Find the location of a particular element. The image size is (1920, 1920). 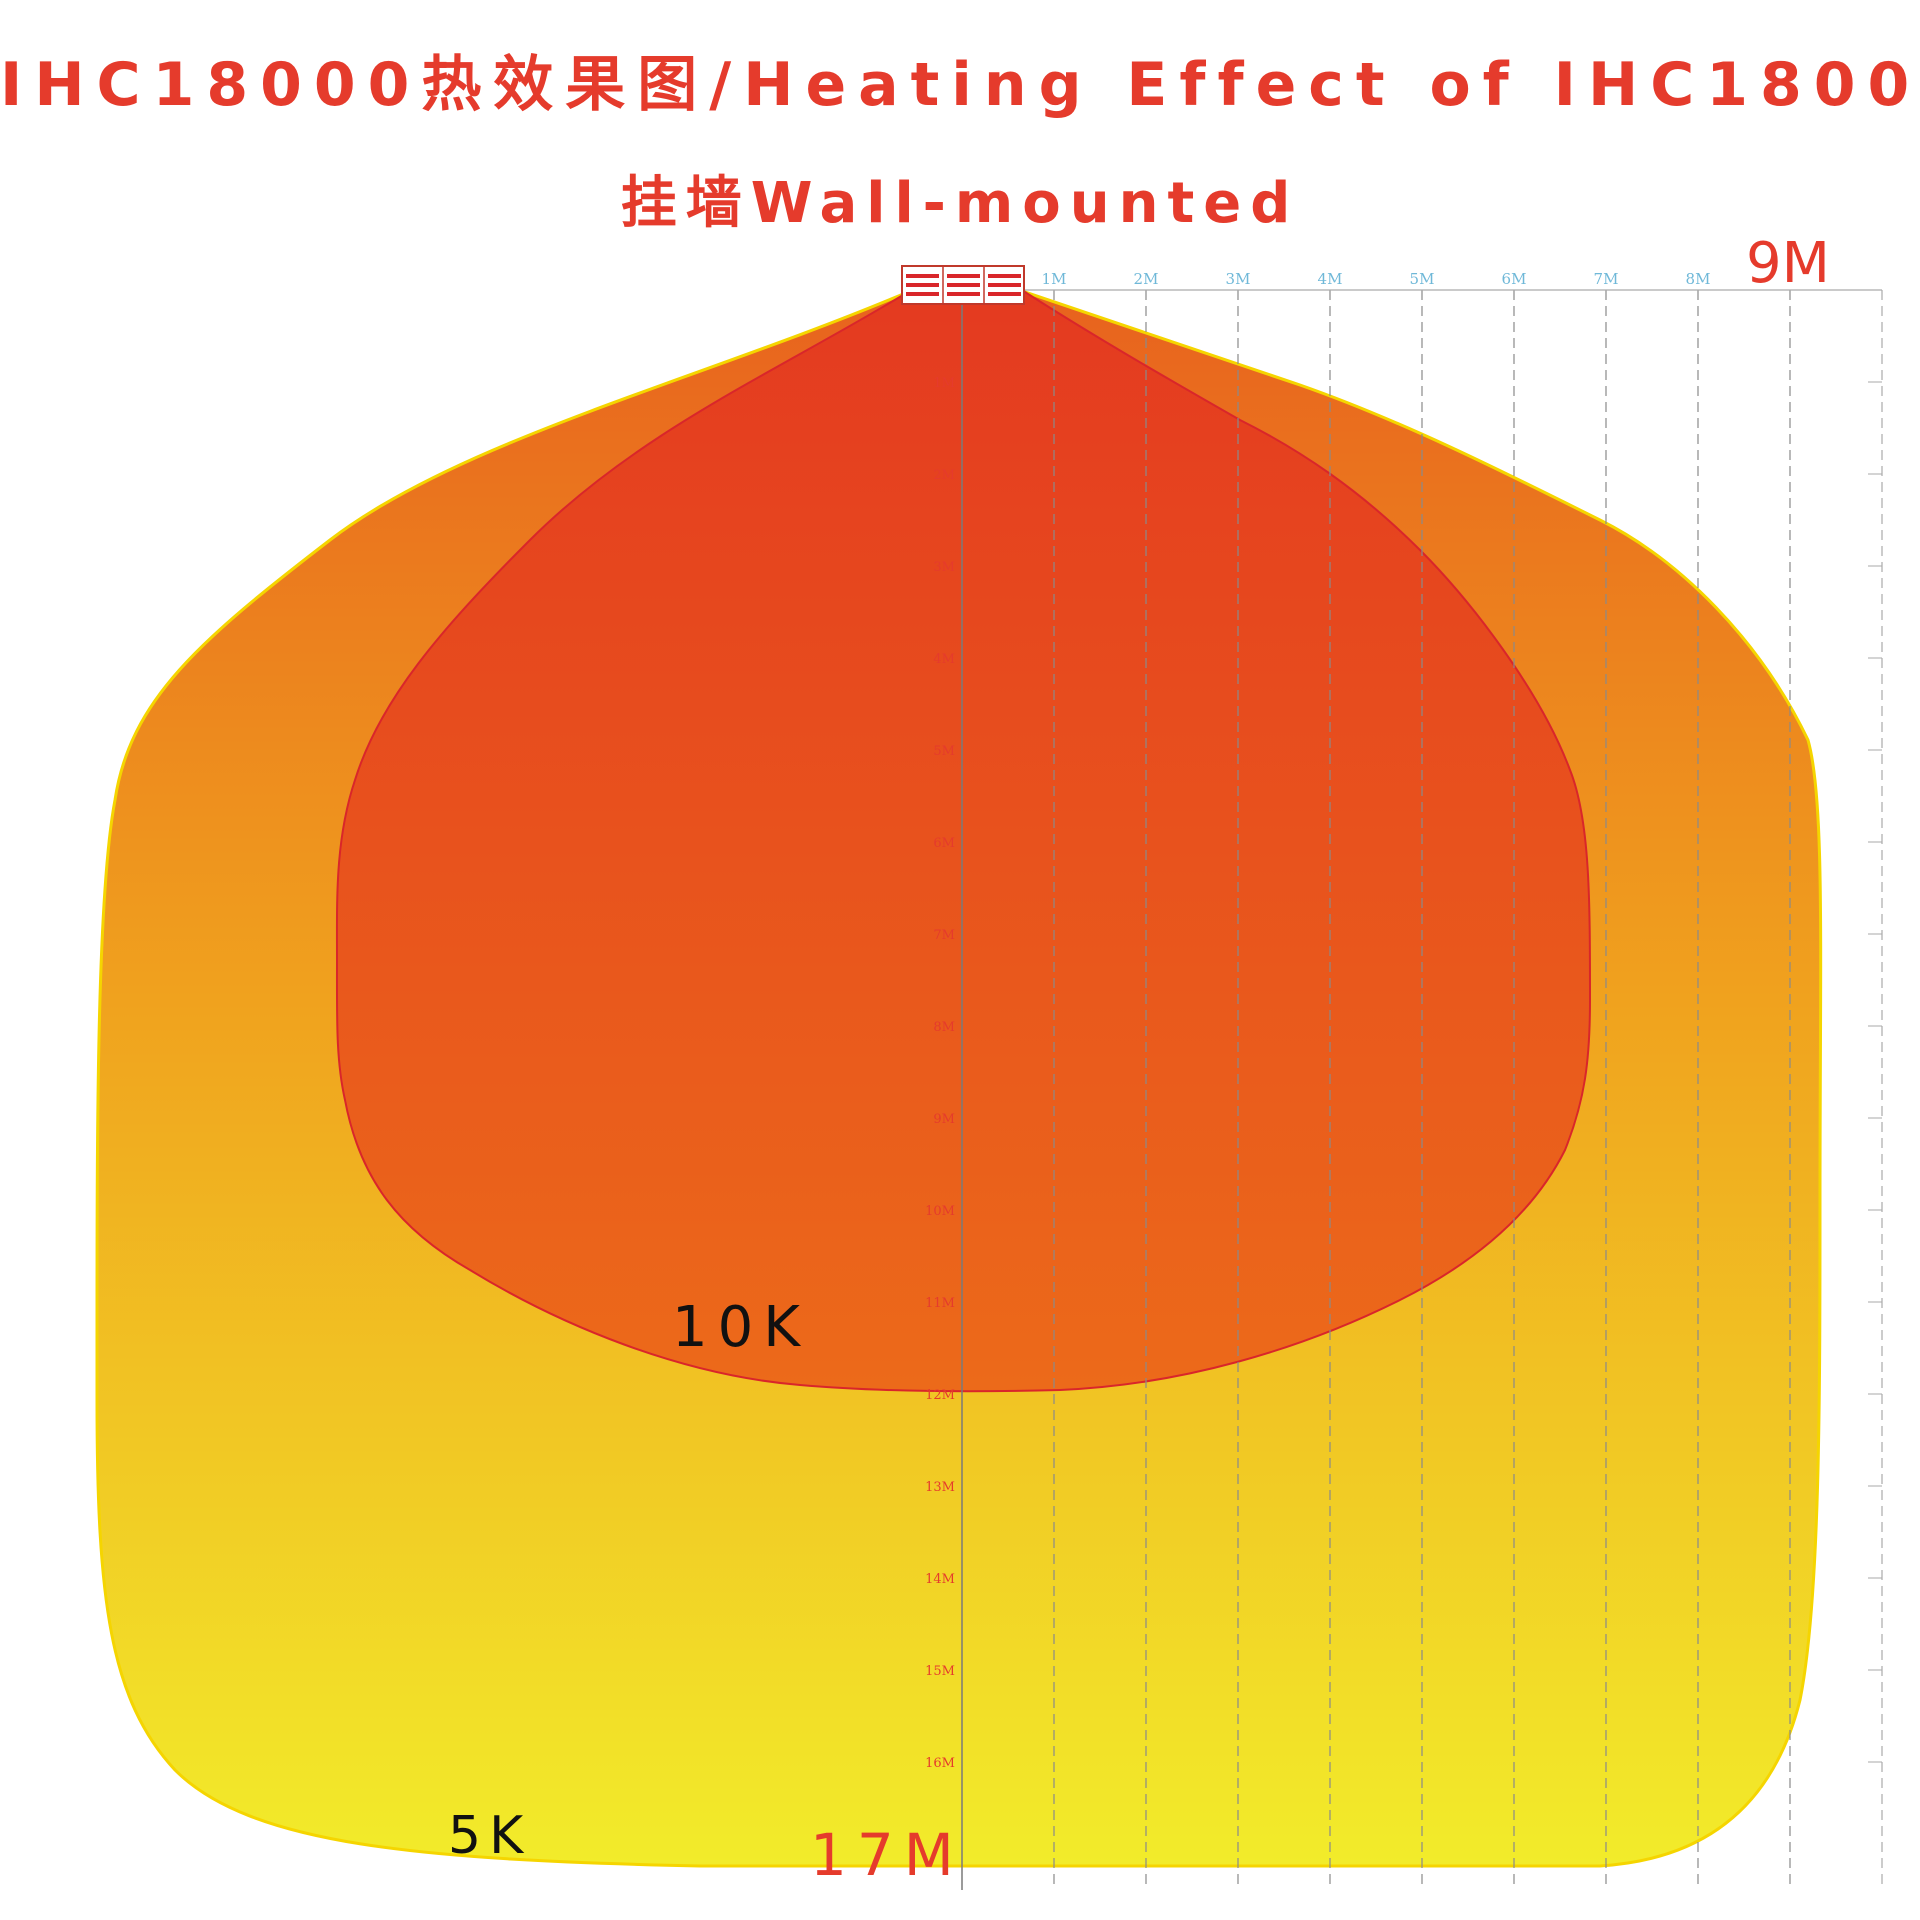

x-tick-label: 5M is located at coordinates (1422, 279).